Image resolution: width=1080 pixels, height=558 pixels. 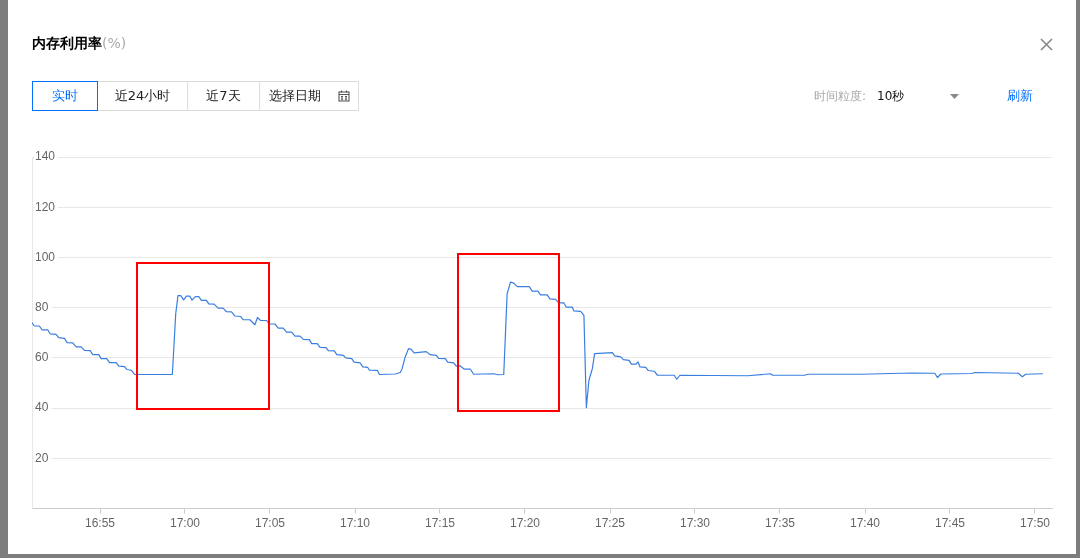 I want to click on chart-title: 内存利用率, so click(x=67, y=43).